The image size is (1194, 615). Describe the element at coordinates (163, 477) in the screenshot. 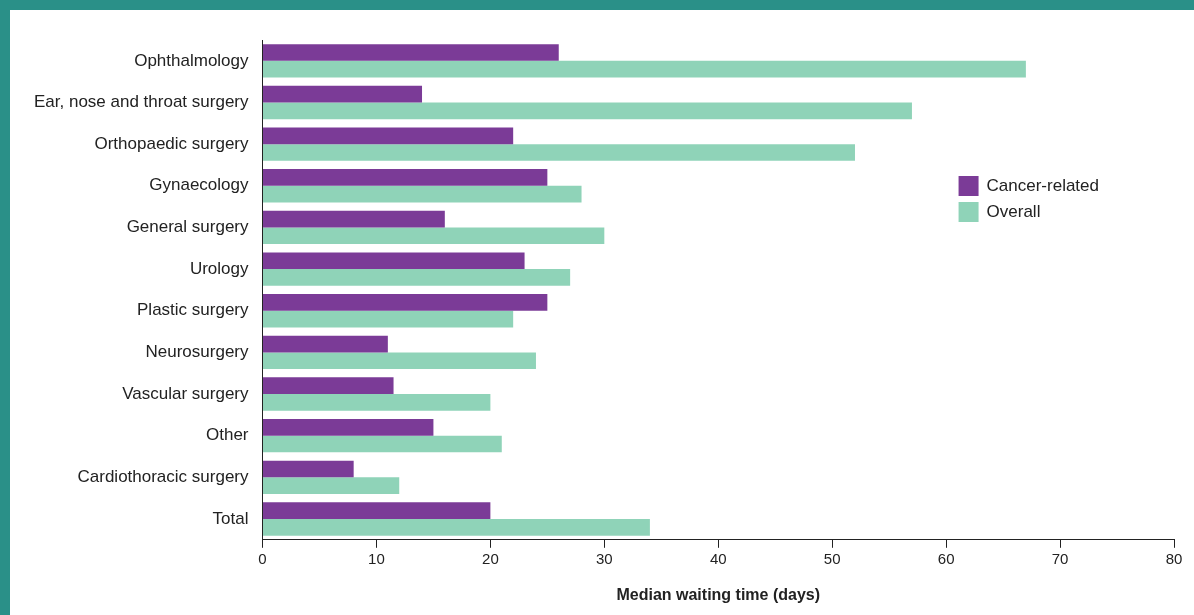

I see `y-tick-label: Cardiothoracic surgery` at that location.